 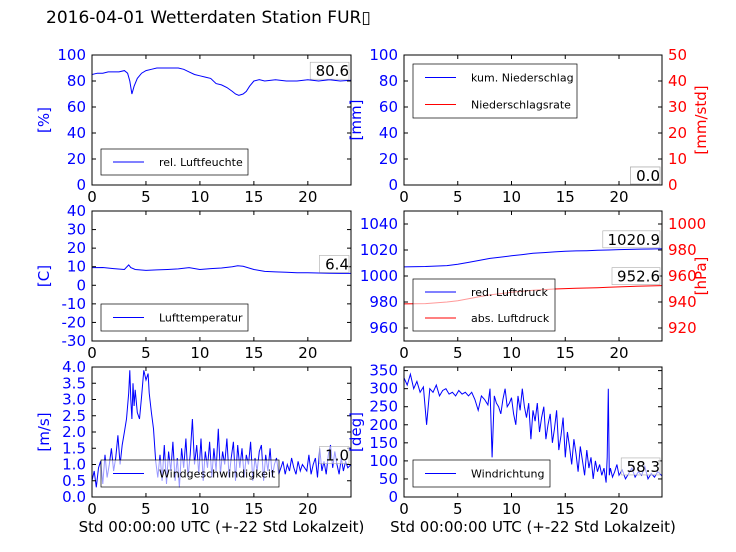 I want to click on y-tick-label: 150, so click(x=383, y=443).